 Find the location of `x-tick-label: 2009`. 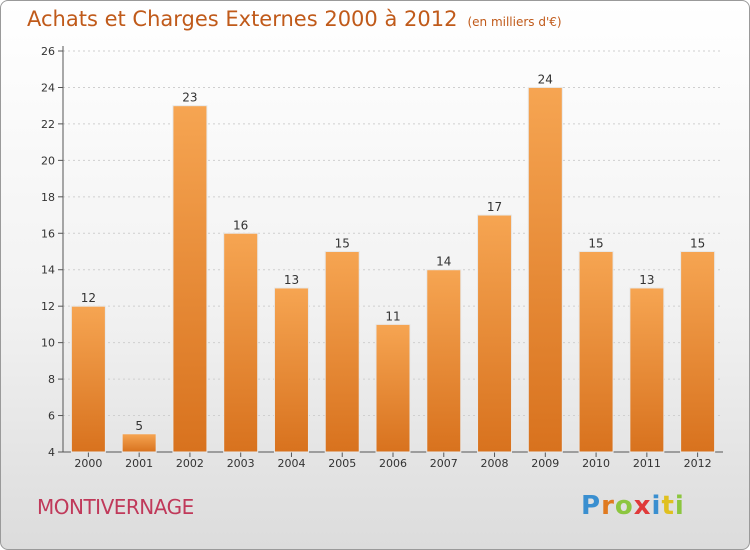

x-tick-label: 2009 is located at coordinates (545, 463).